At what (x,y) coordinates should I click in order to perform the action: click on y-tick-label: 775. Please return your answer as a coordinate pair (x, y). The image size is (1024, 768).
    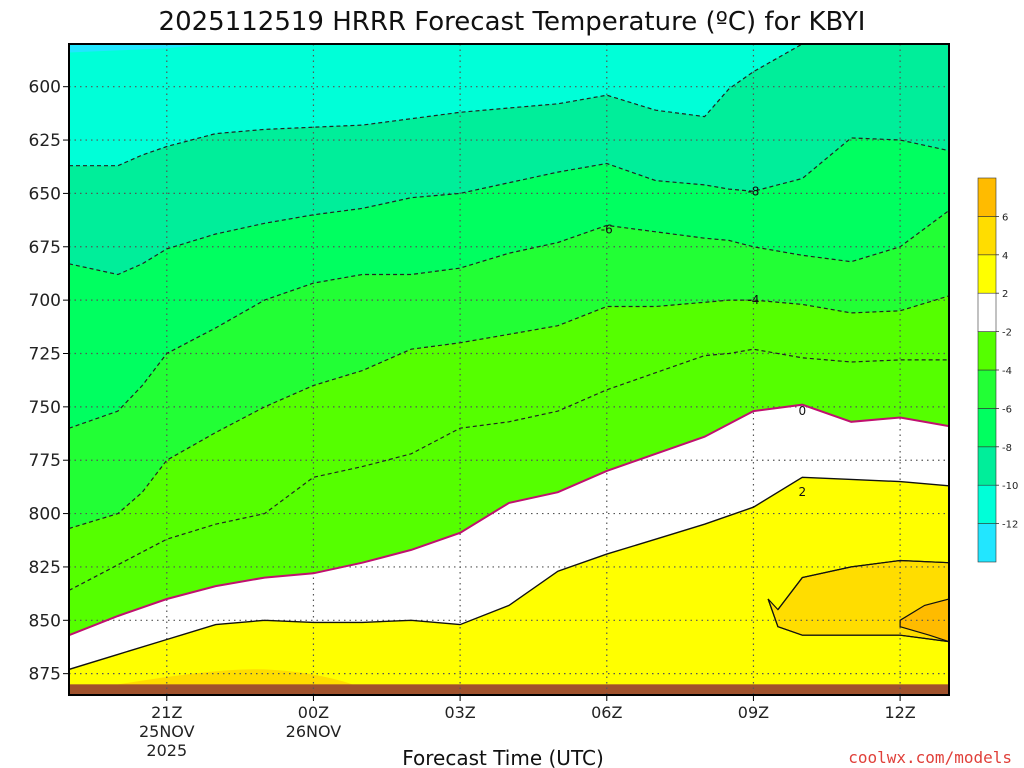
    Looking at the image, I should click on (45, 461).